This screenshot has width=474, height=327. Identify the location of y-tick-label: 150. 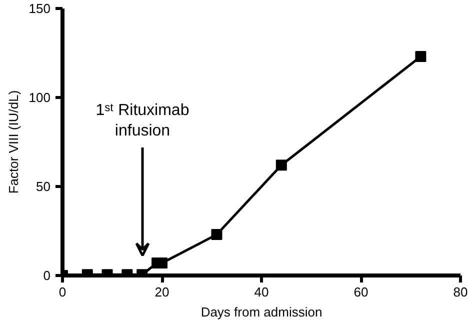
(39, 8).